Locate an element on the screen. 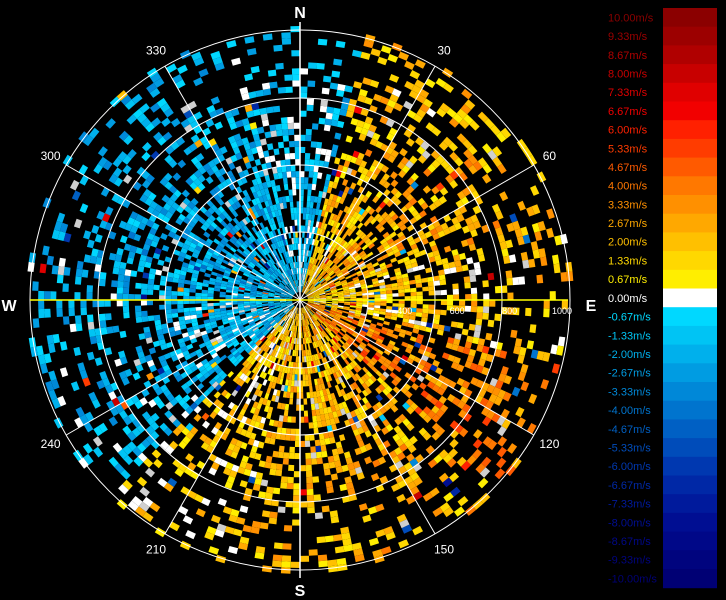 This screenshot has width=726, height=600. azimuth-label: 330 is located at coordinates (156, 51).